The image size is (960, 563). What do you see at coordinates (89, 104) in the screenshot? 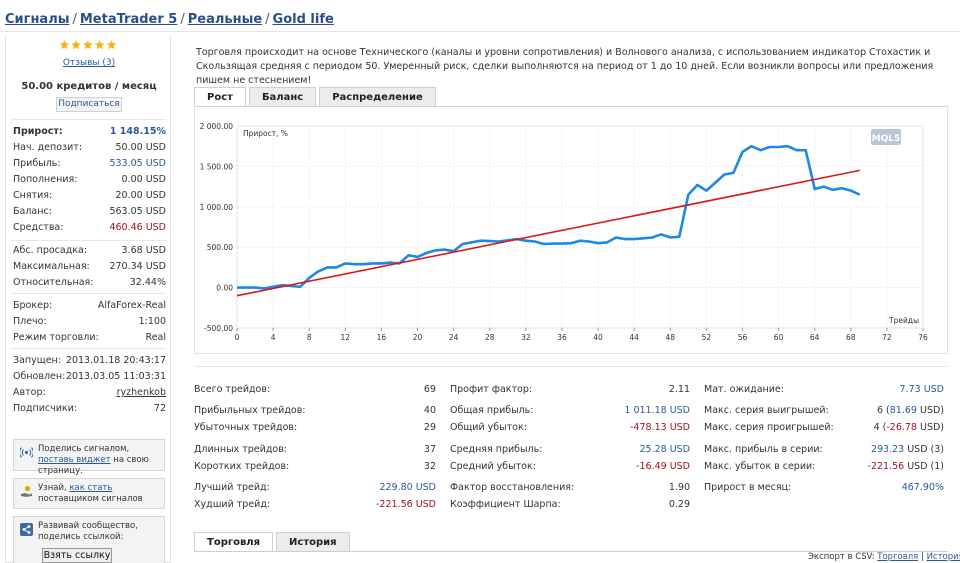
I see `subscribe-button: Подписаться` at bounding box center [89, 104].